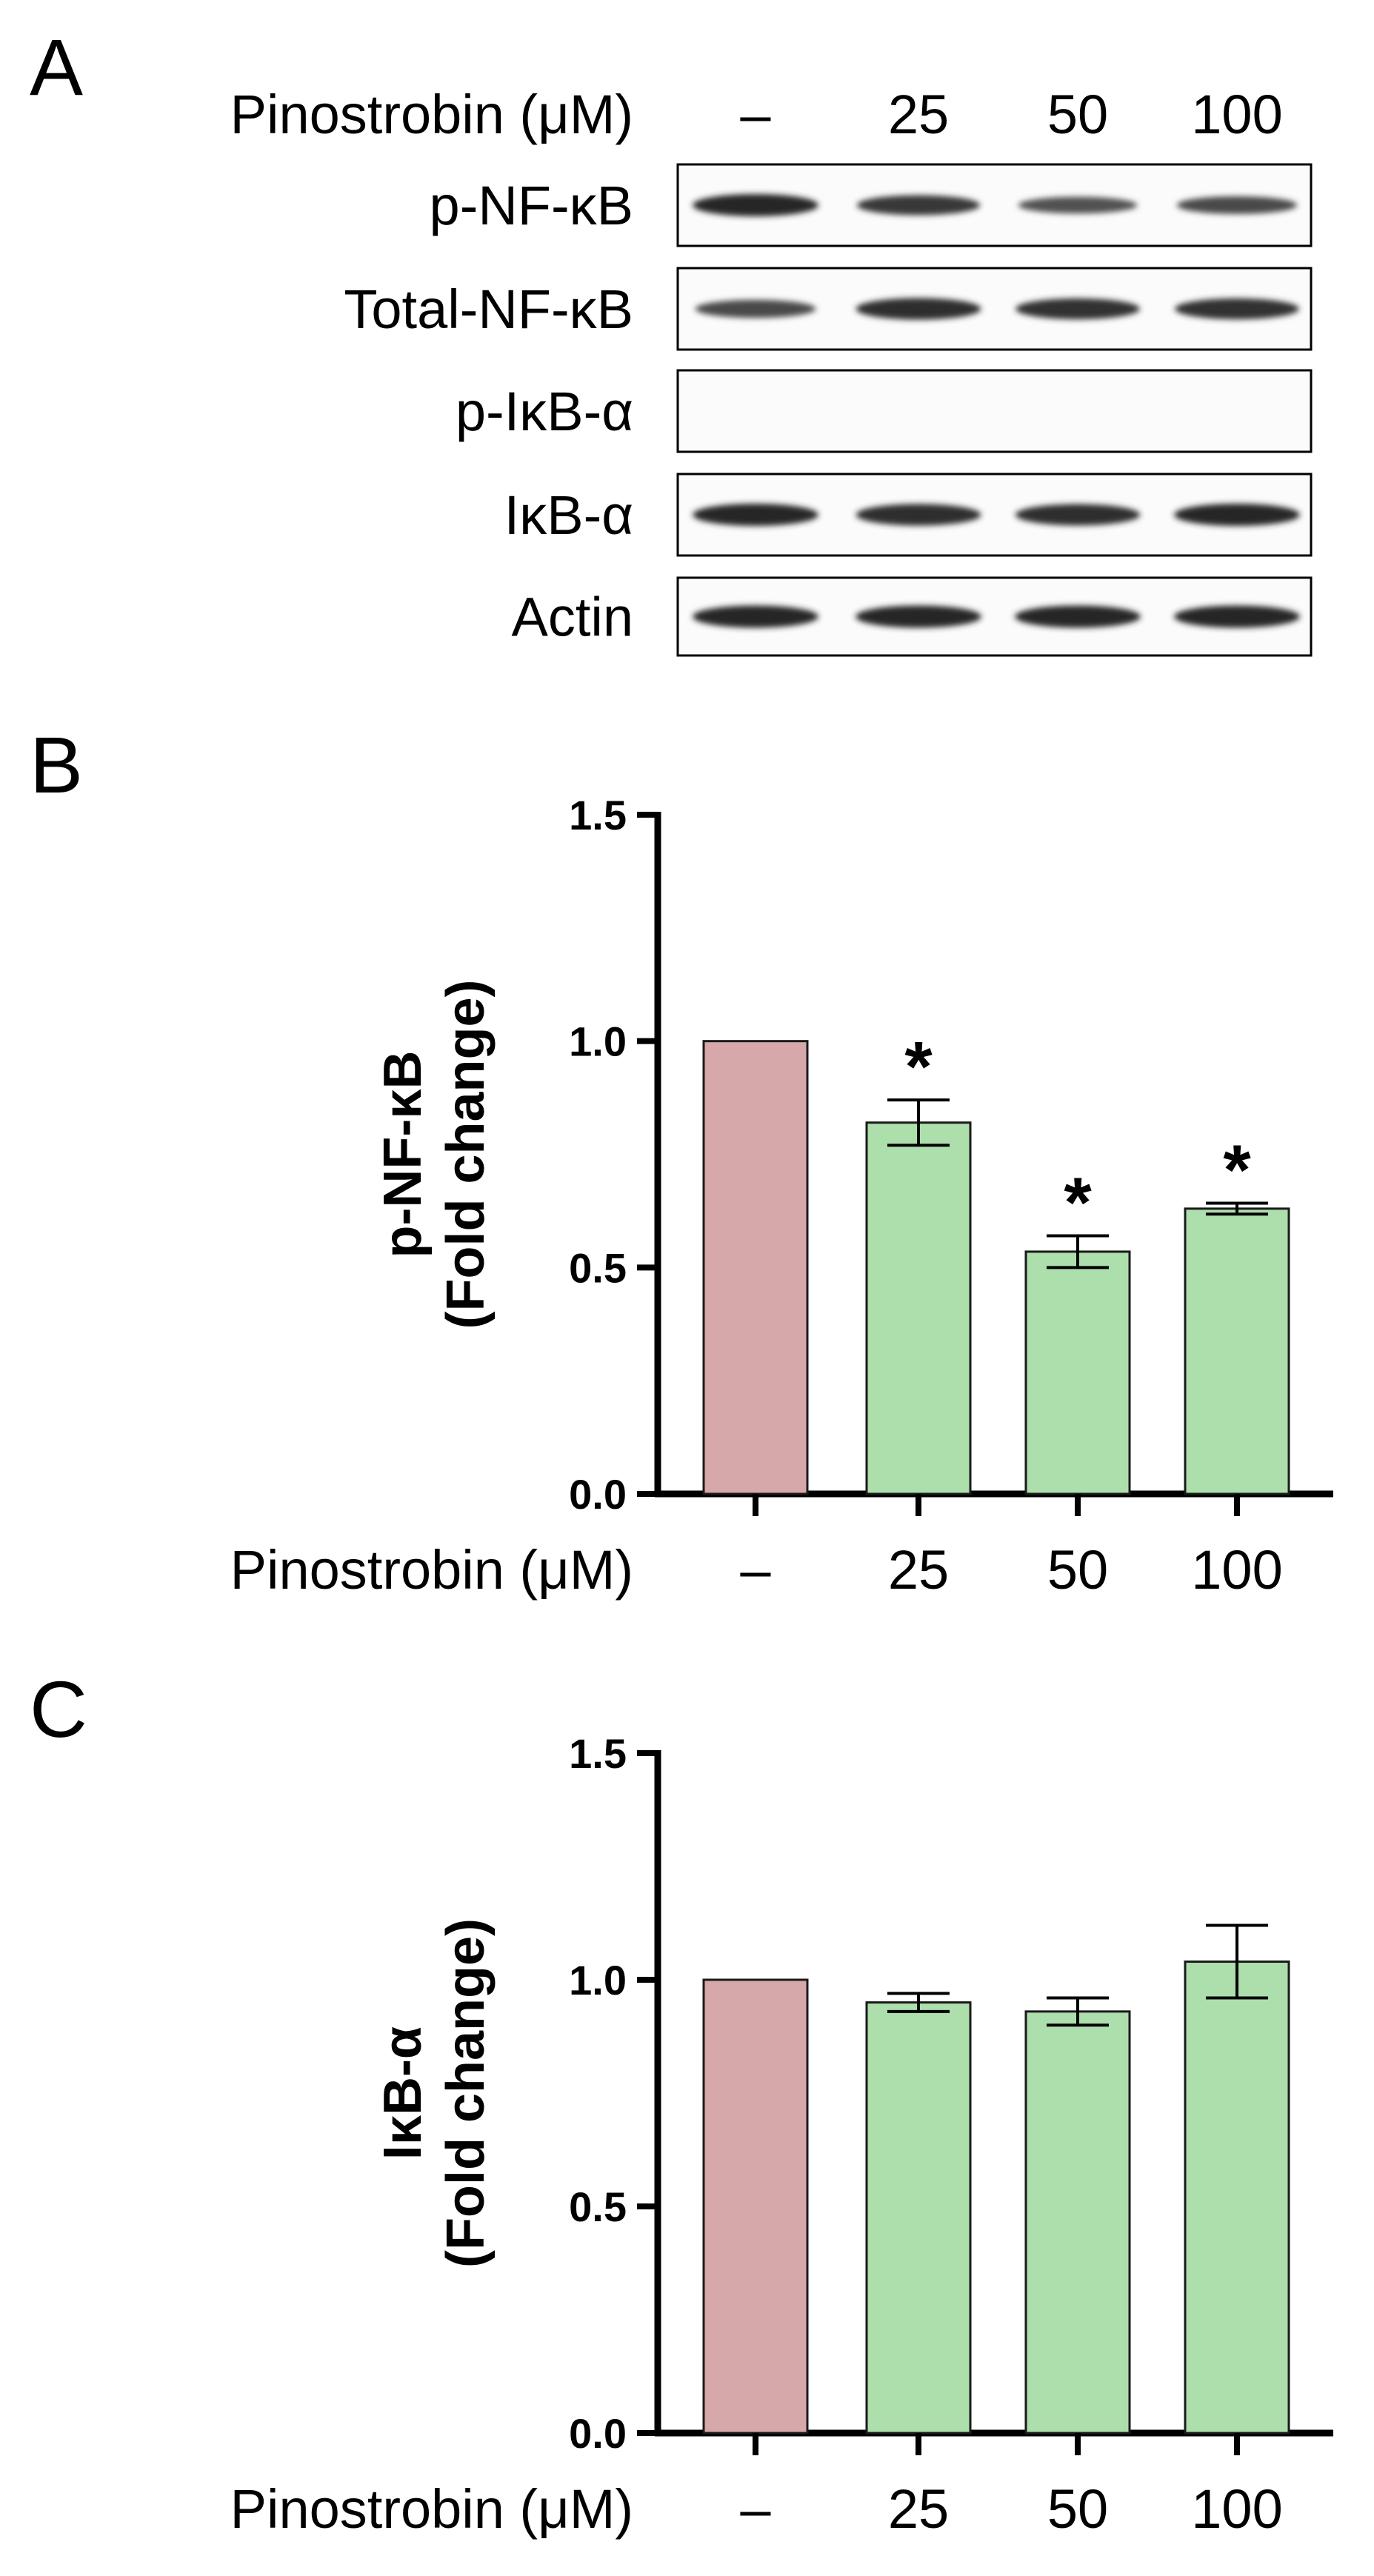 The height and width of the screenshot is (2576, 1374). I want to click on blot-row: Total-NF-κB, so click(828, 309).